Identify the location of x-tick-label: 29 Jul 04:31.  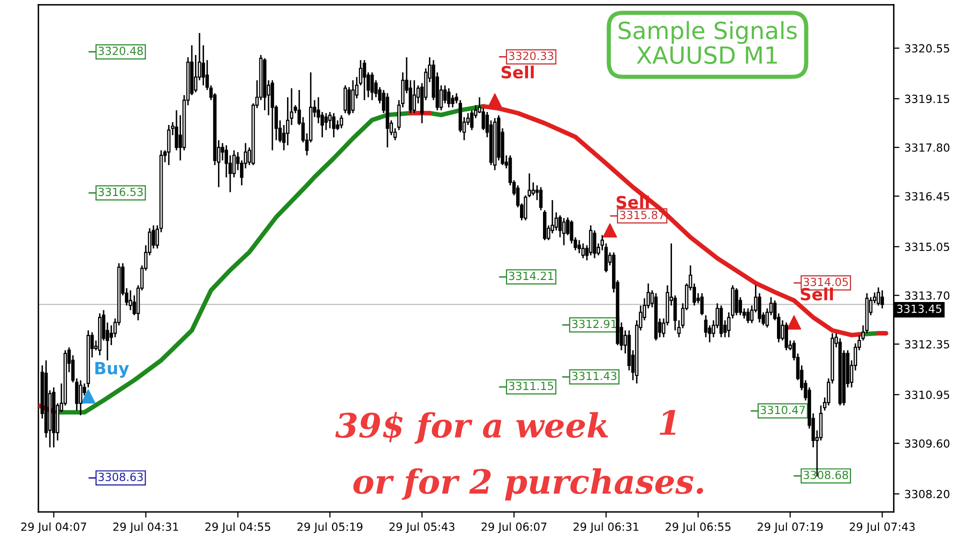
(145, 528).